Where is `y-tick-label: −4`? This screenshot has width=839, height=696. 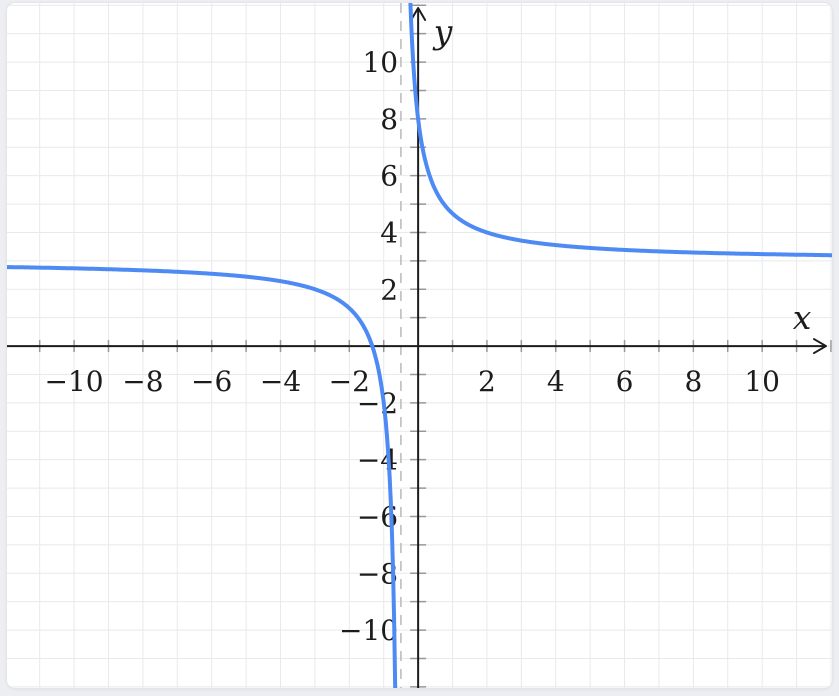 y-tick-label: −4 is located at coordinates (377, 460).